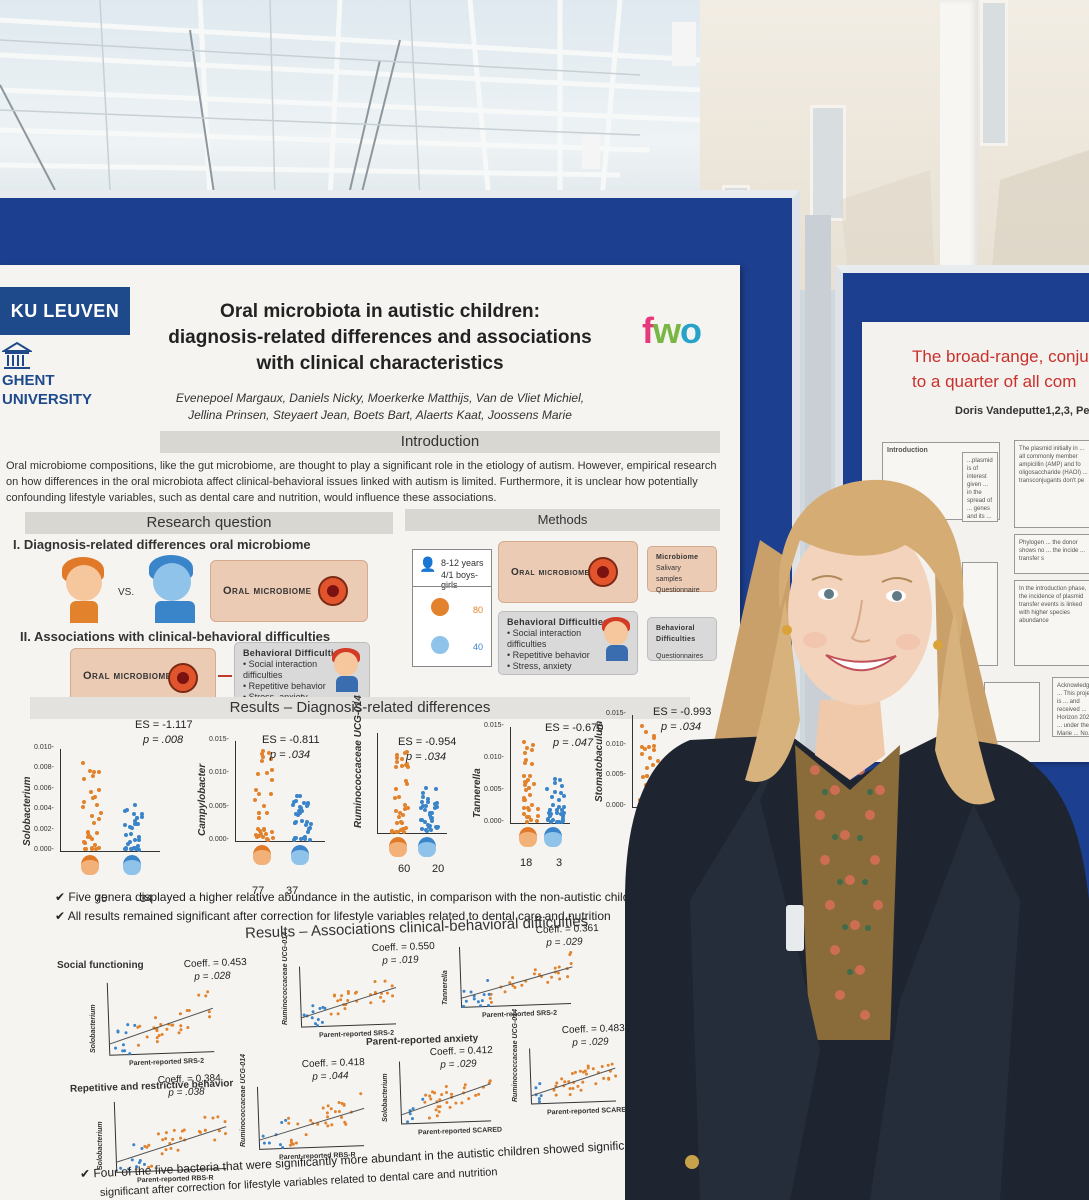  I want to click on coefficient-value: Coeff. = 0.550, so click(403, 947).